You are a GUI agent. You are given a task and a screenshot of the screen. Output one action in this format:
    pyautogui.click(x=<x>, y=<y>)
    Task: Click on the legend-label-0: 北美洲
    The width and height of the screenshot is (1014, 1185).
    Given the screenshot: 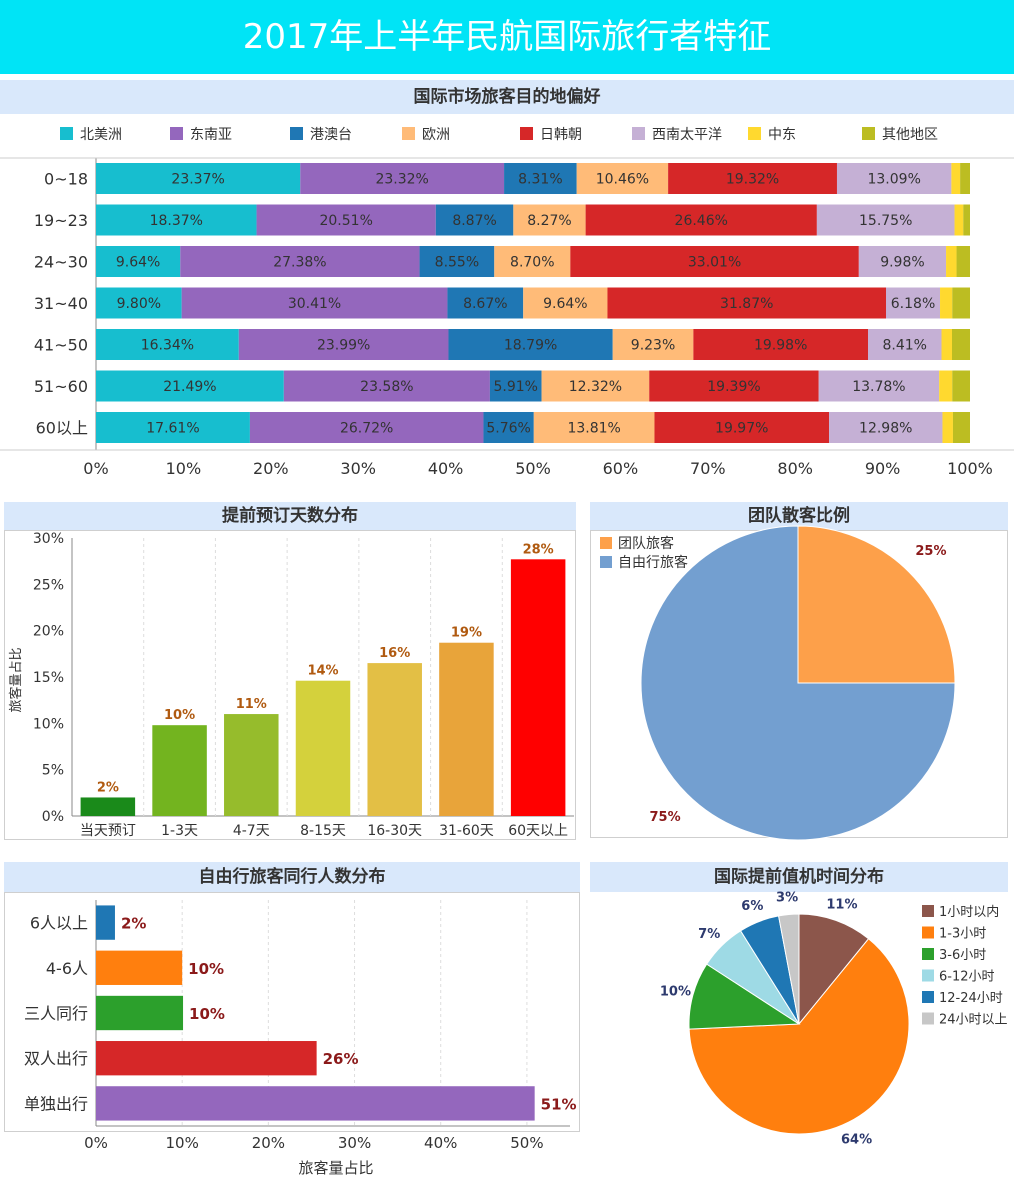 What is the action you would take?
    pyautogui.click(x=101, y=135)
    